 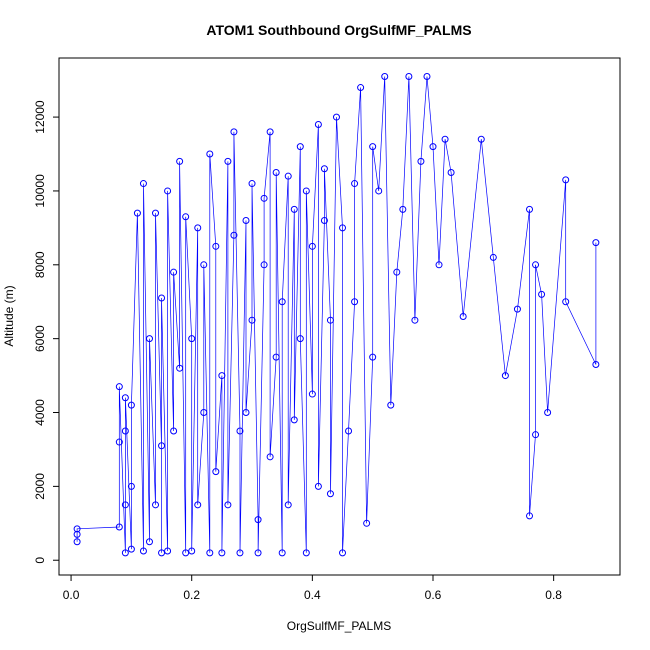 I want to click on y-tick-label: 2000, so click(x=40, y=486).